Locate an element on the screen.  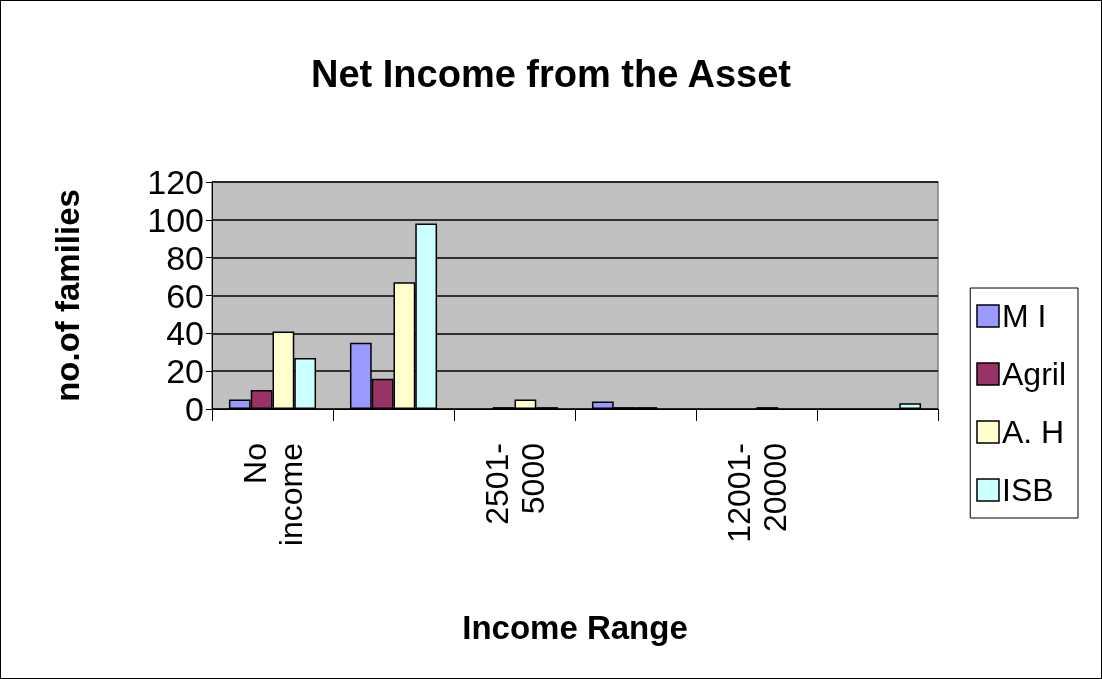
y-tick-label: 20 is located at coordinates (185, 371).